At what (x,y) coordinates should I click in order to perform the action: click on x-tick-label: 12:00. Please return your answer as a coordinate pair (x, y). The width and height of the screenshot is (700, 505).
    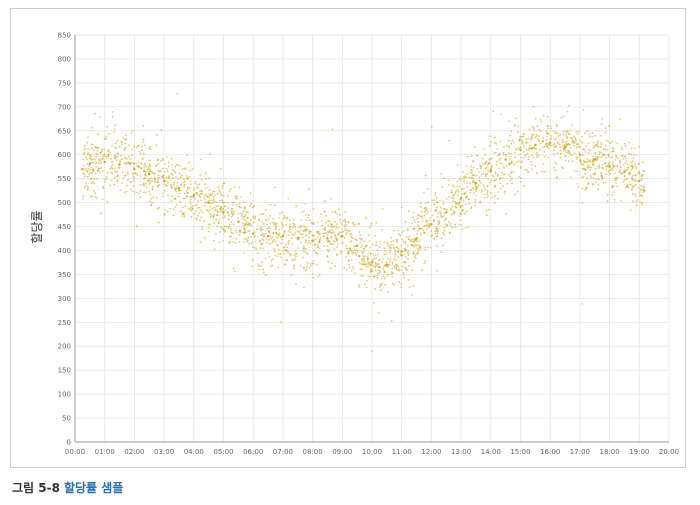
    Looking at the image, I should click on (431, 452).